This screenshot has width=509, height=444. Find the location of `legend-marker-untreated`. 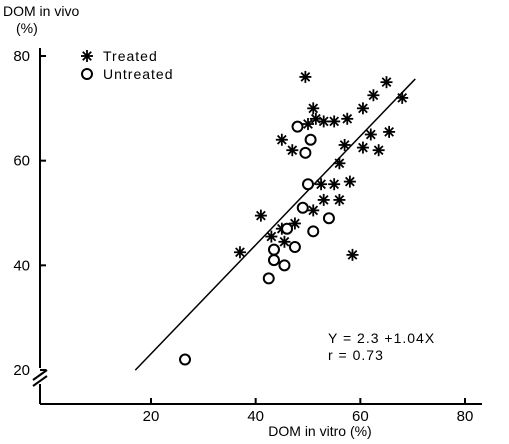

legend-marker-untreated is located at coordinates (87, 74).